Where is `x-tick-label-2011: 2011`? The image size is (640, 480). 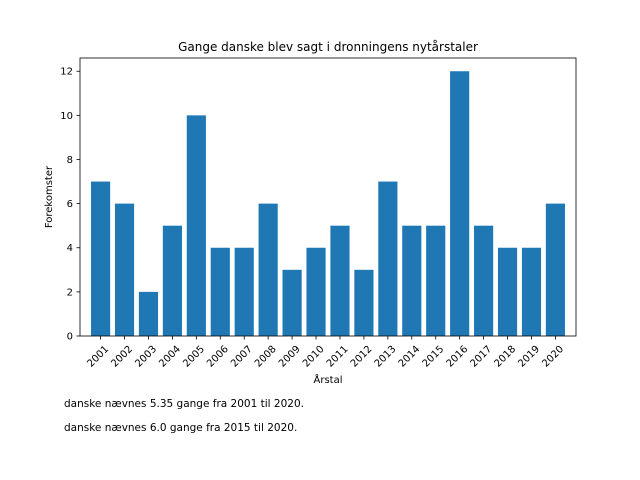 x-tick-label-2011: 2011 is located at coordinates (338, 357).